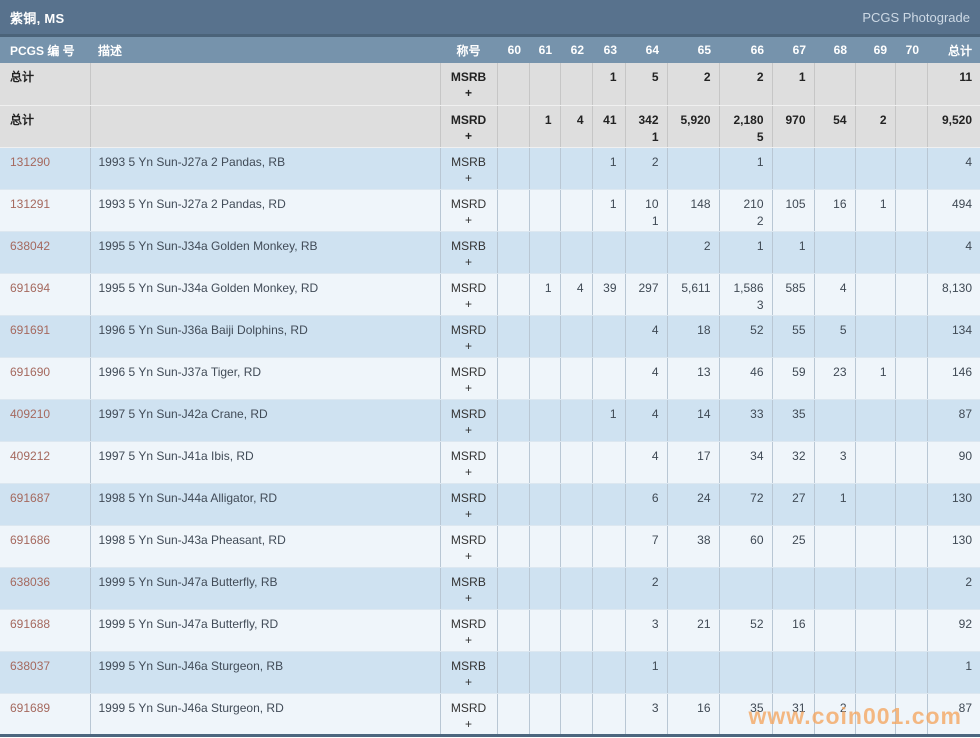 The image size is (980, 738). What do you see at coordinates (793, 504) in the screenshot?
I see `grade-67-cell: 27` at bounding box center [793, 504].